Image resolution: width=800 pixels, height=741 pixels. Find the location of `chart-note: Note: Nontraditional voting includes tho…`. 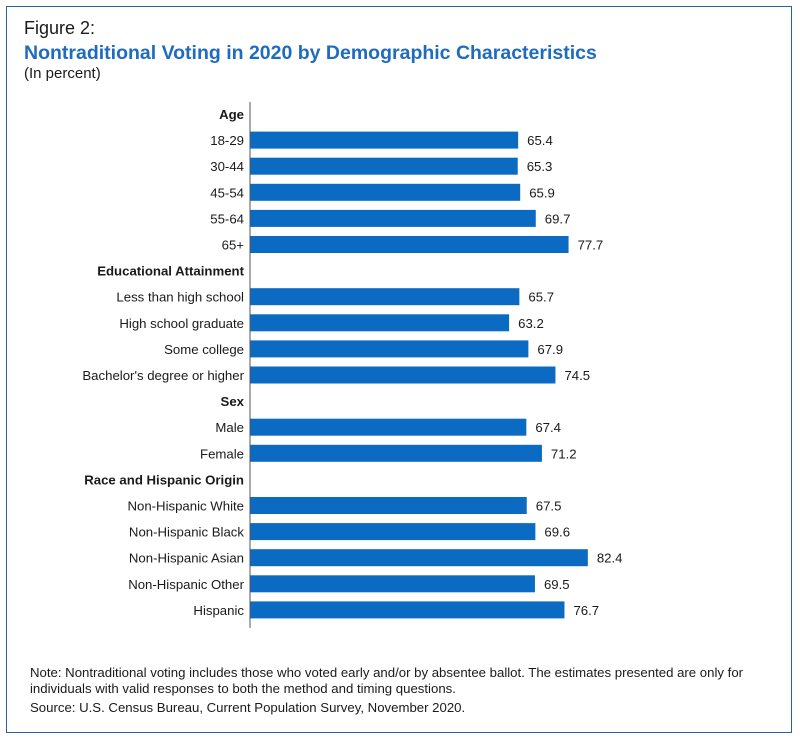

chart-note: Note: Nontraditional voting includes tho… is located at coordinates (387, 680).